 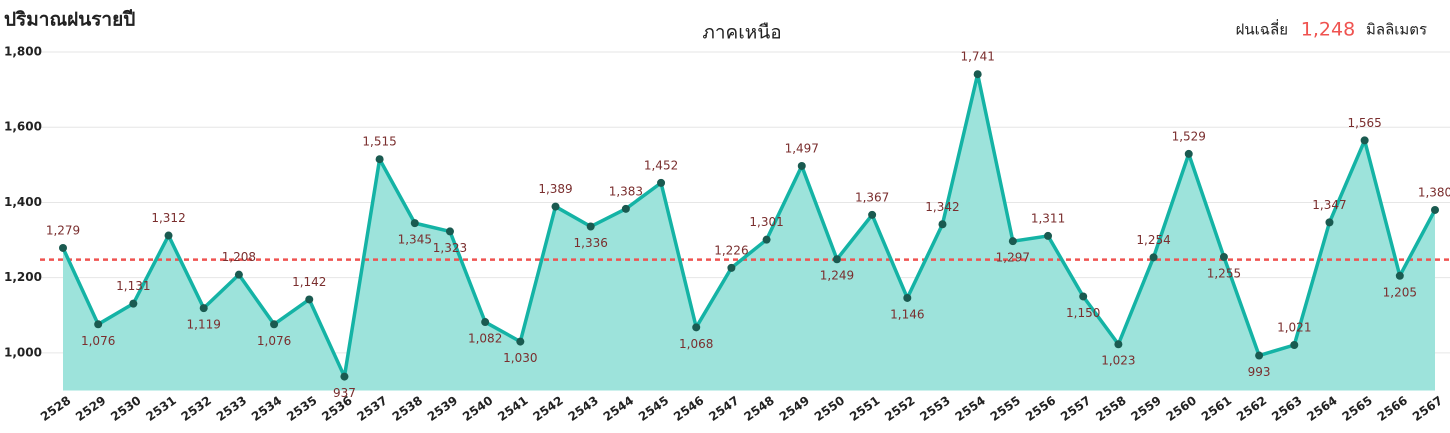 I want to click on value-label: 1,312, so click(x=168, y=218).